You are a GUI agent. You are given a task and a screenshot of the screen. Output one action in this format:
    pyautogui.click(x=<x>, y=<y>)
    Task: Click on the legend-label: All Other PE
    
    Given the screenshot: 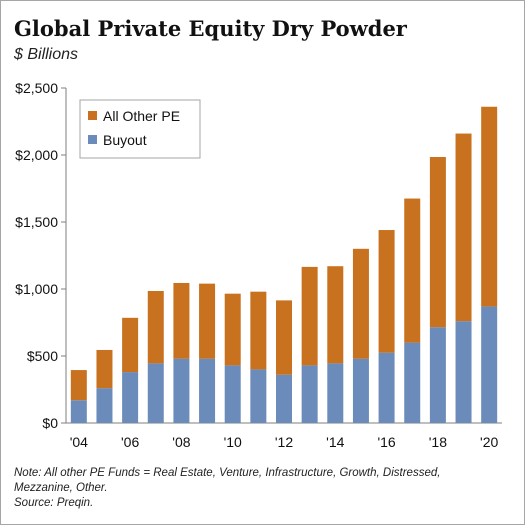 What is the action you would take?
    pyautogui.click(x=141, y=116)
    